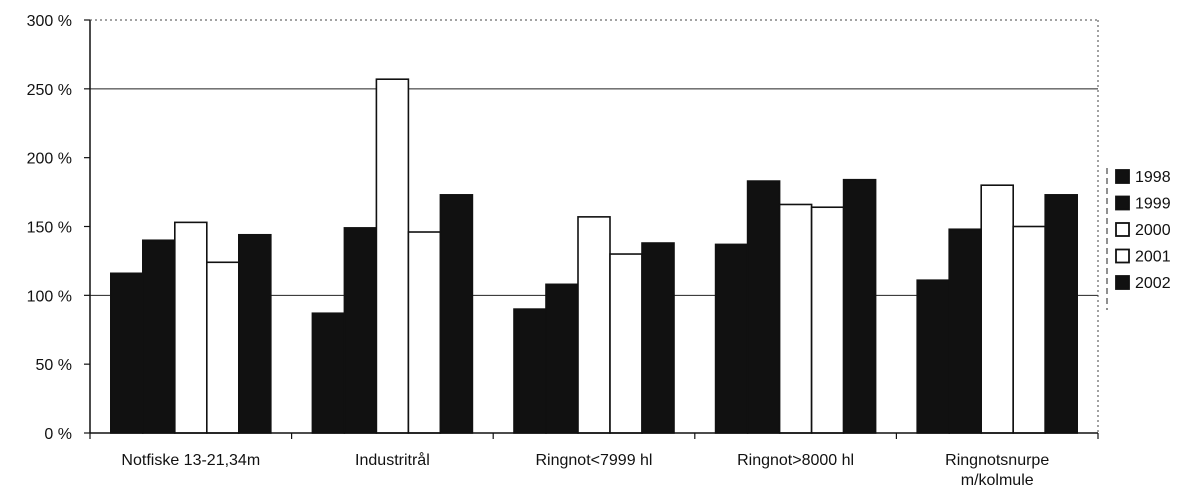  I want to click on x-category-label: Ringnot<7999 hl, so click(594, 460).